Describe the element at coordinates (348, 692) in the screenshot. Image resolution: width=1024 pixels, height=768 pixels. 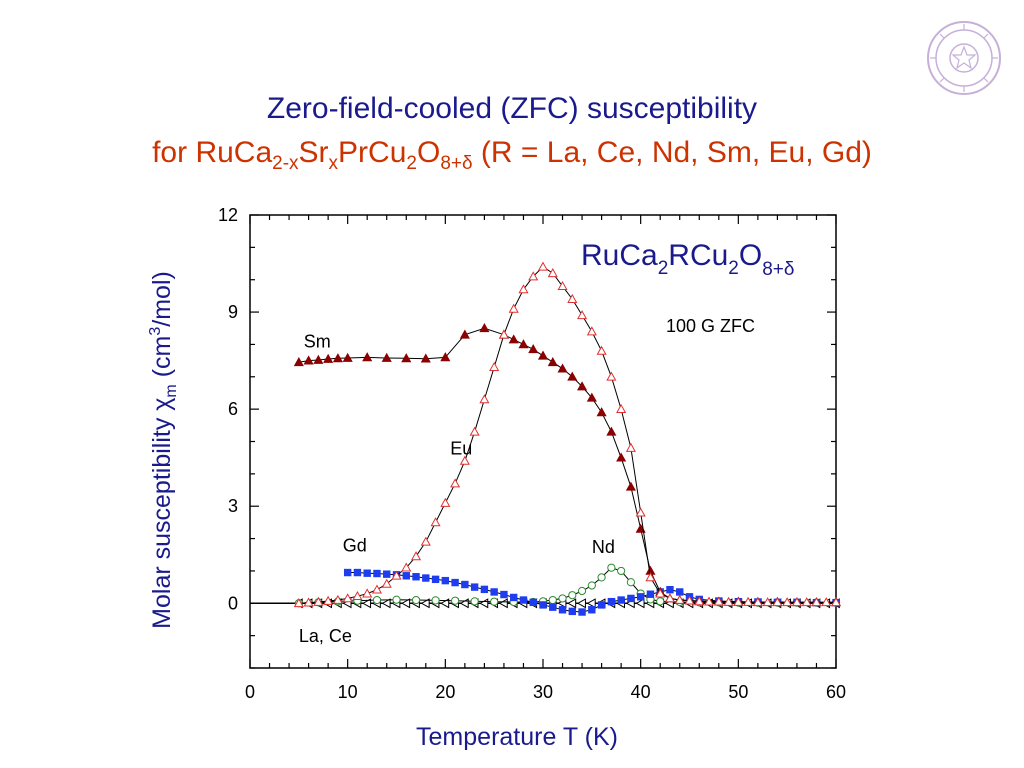
I see `x-tick-label: 10` at that location.